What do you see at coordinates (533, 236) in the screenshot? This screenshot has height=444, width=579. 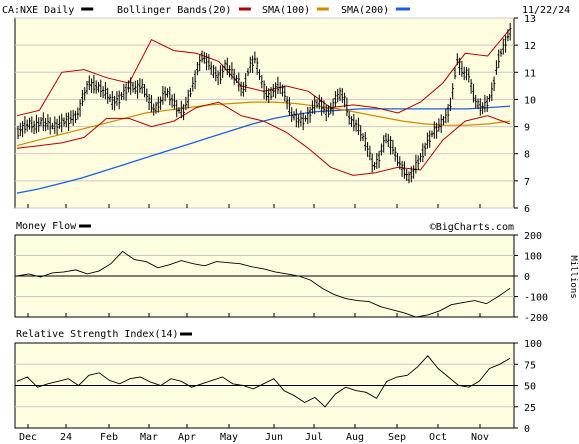 I see `money-flow-tick-label: 200` at bounding box center [533, 236].